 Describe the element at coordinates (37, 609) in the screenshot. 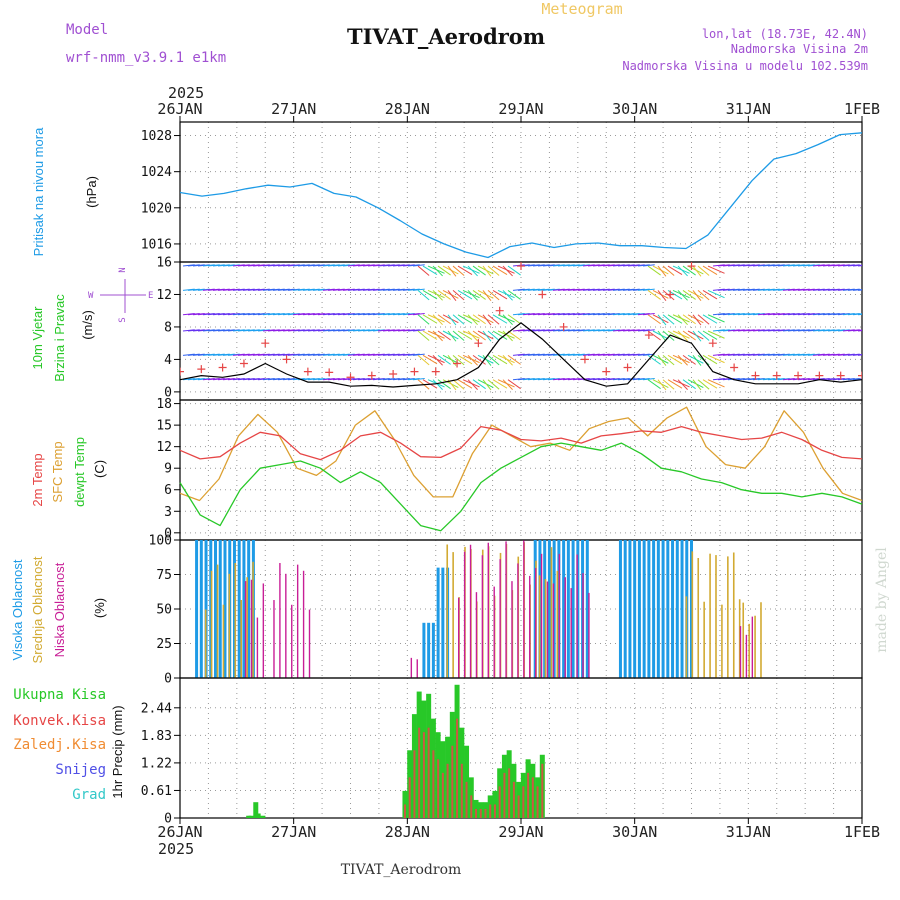

I see `cloud-ylabel-mid: Srednja Oblacnost` at that location.